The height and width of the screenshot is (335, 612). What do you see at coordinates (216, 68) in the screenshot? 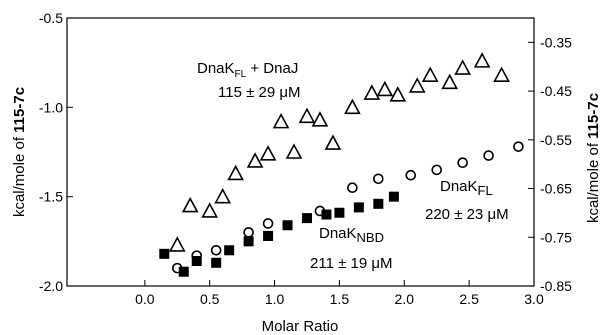
I see `annotation-dnak-fl-dnaj-name: DnaK` at bounding box center [216, 68].